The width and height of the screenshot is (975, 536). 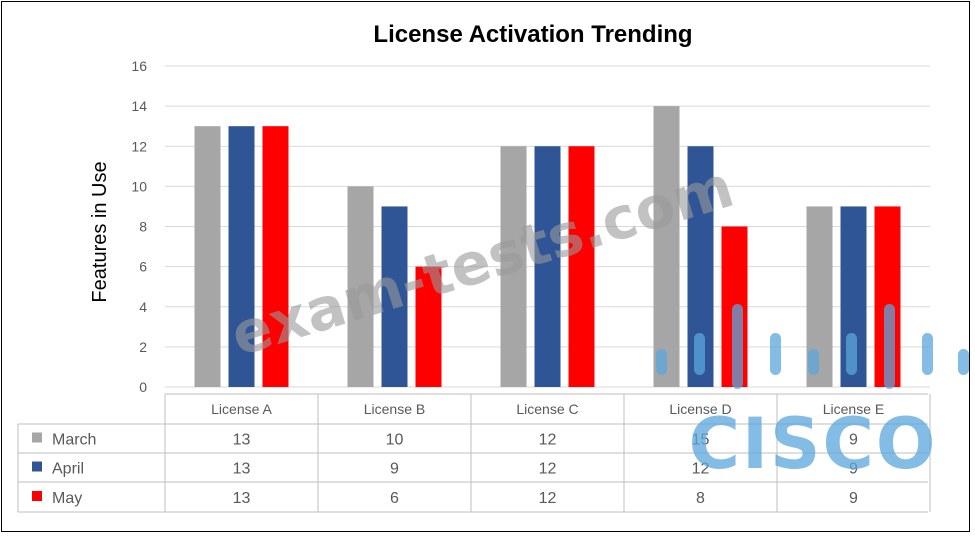 I want to click on bar-april-license-b, so click(x=394, y=296).